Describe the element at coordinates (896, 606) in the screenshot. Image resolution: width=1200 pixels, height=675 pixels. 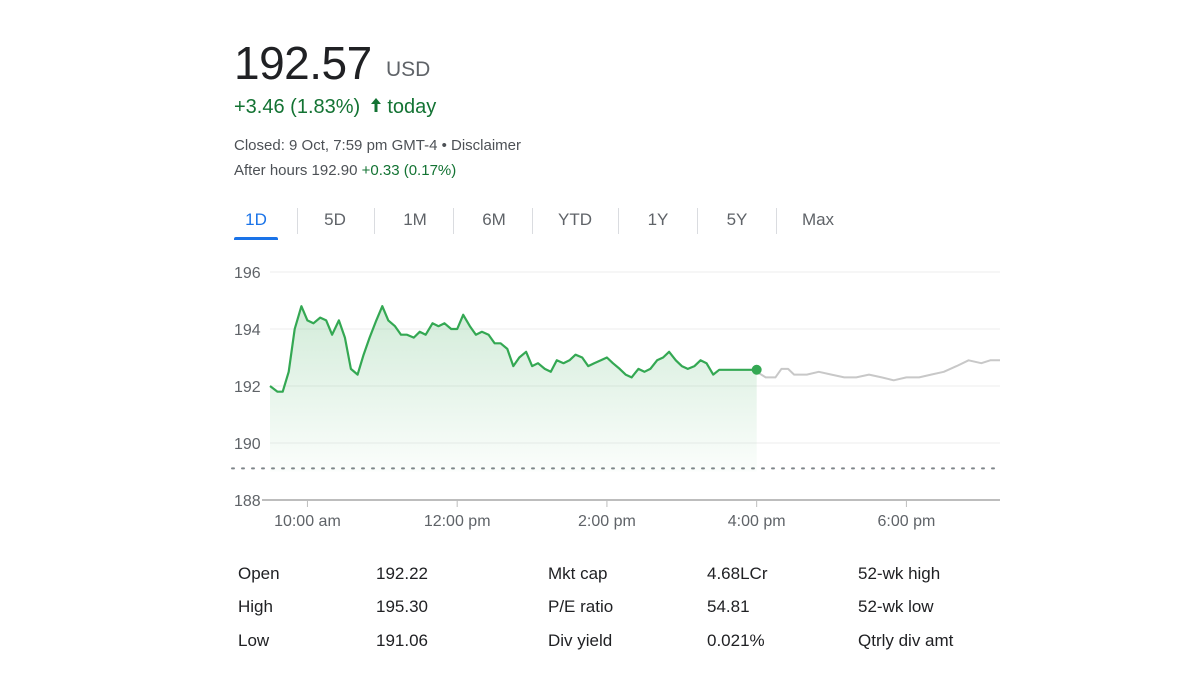
I see `stat-label-52wk-low: 52-wk low` at that location.